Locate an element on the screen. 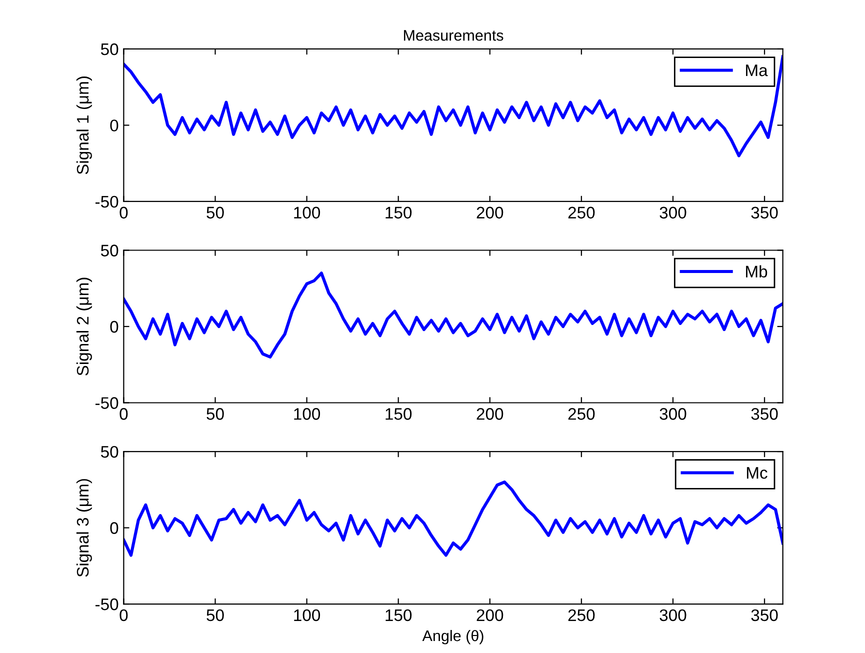 The width and height of the screenshot is (865, 653). legend-label: Mc is located at coordinates (757, 473).